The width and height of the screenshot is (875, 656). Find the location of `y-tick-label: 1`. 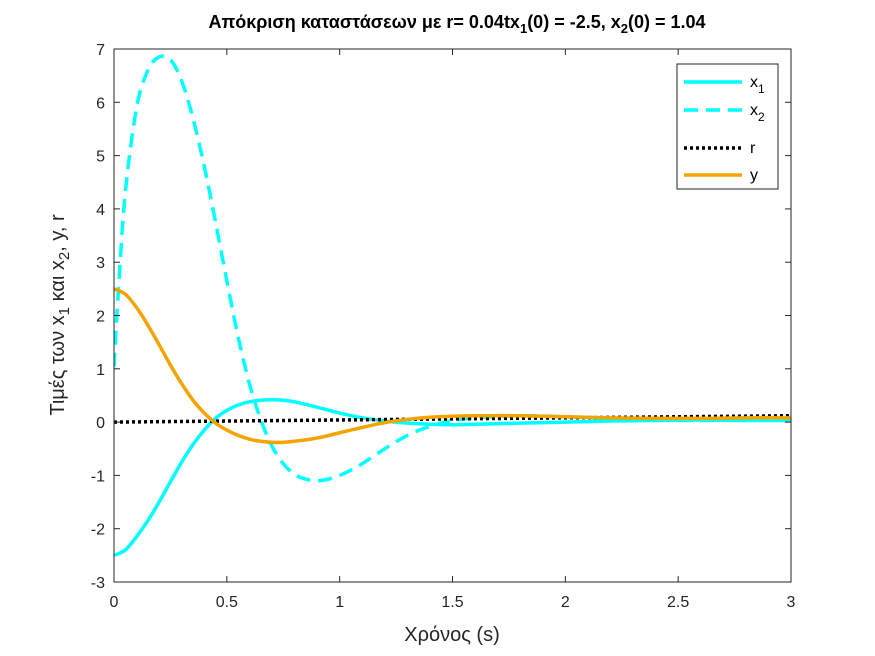

y-tick-label: 1 is located at coordinates (100, 370).